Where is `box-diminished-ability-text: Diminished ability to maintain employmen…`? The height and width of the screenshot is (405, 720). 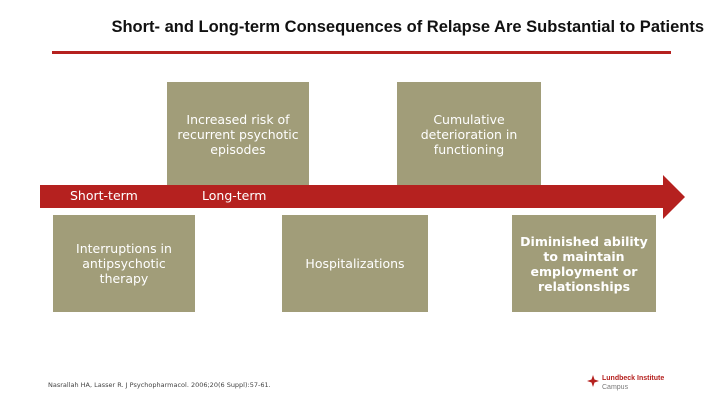 box-diminished-ability-text: Diminished ability to maintain employmen… is located at coordinates (584, 263).